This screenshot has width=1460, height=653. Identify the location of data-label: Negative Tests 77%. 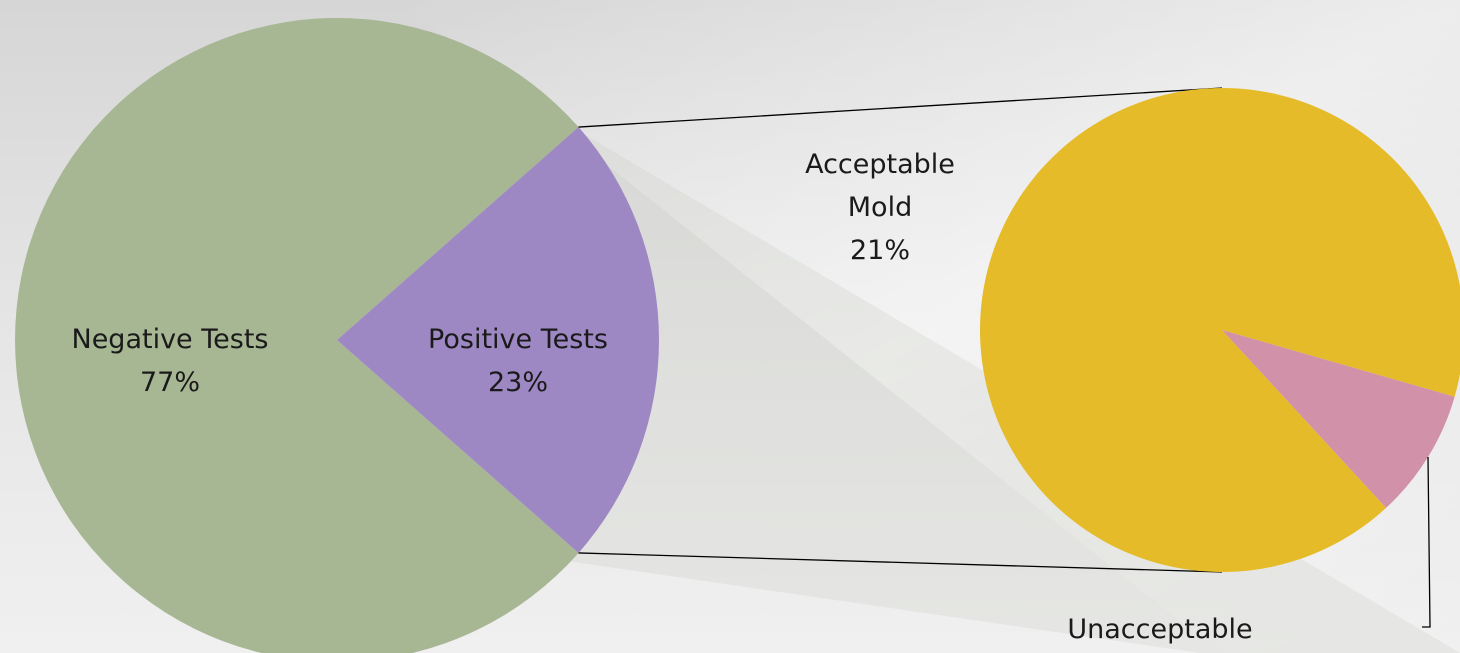
(170, 361).